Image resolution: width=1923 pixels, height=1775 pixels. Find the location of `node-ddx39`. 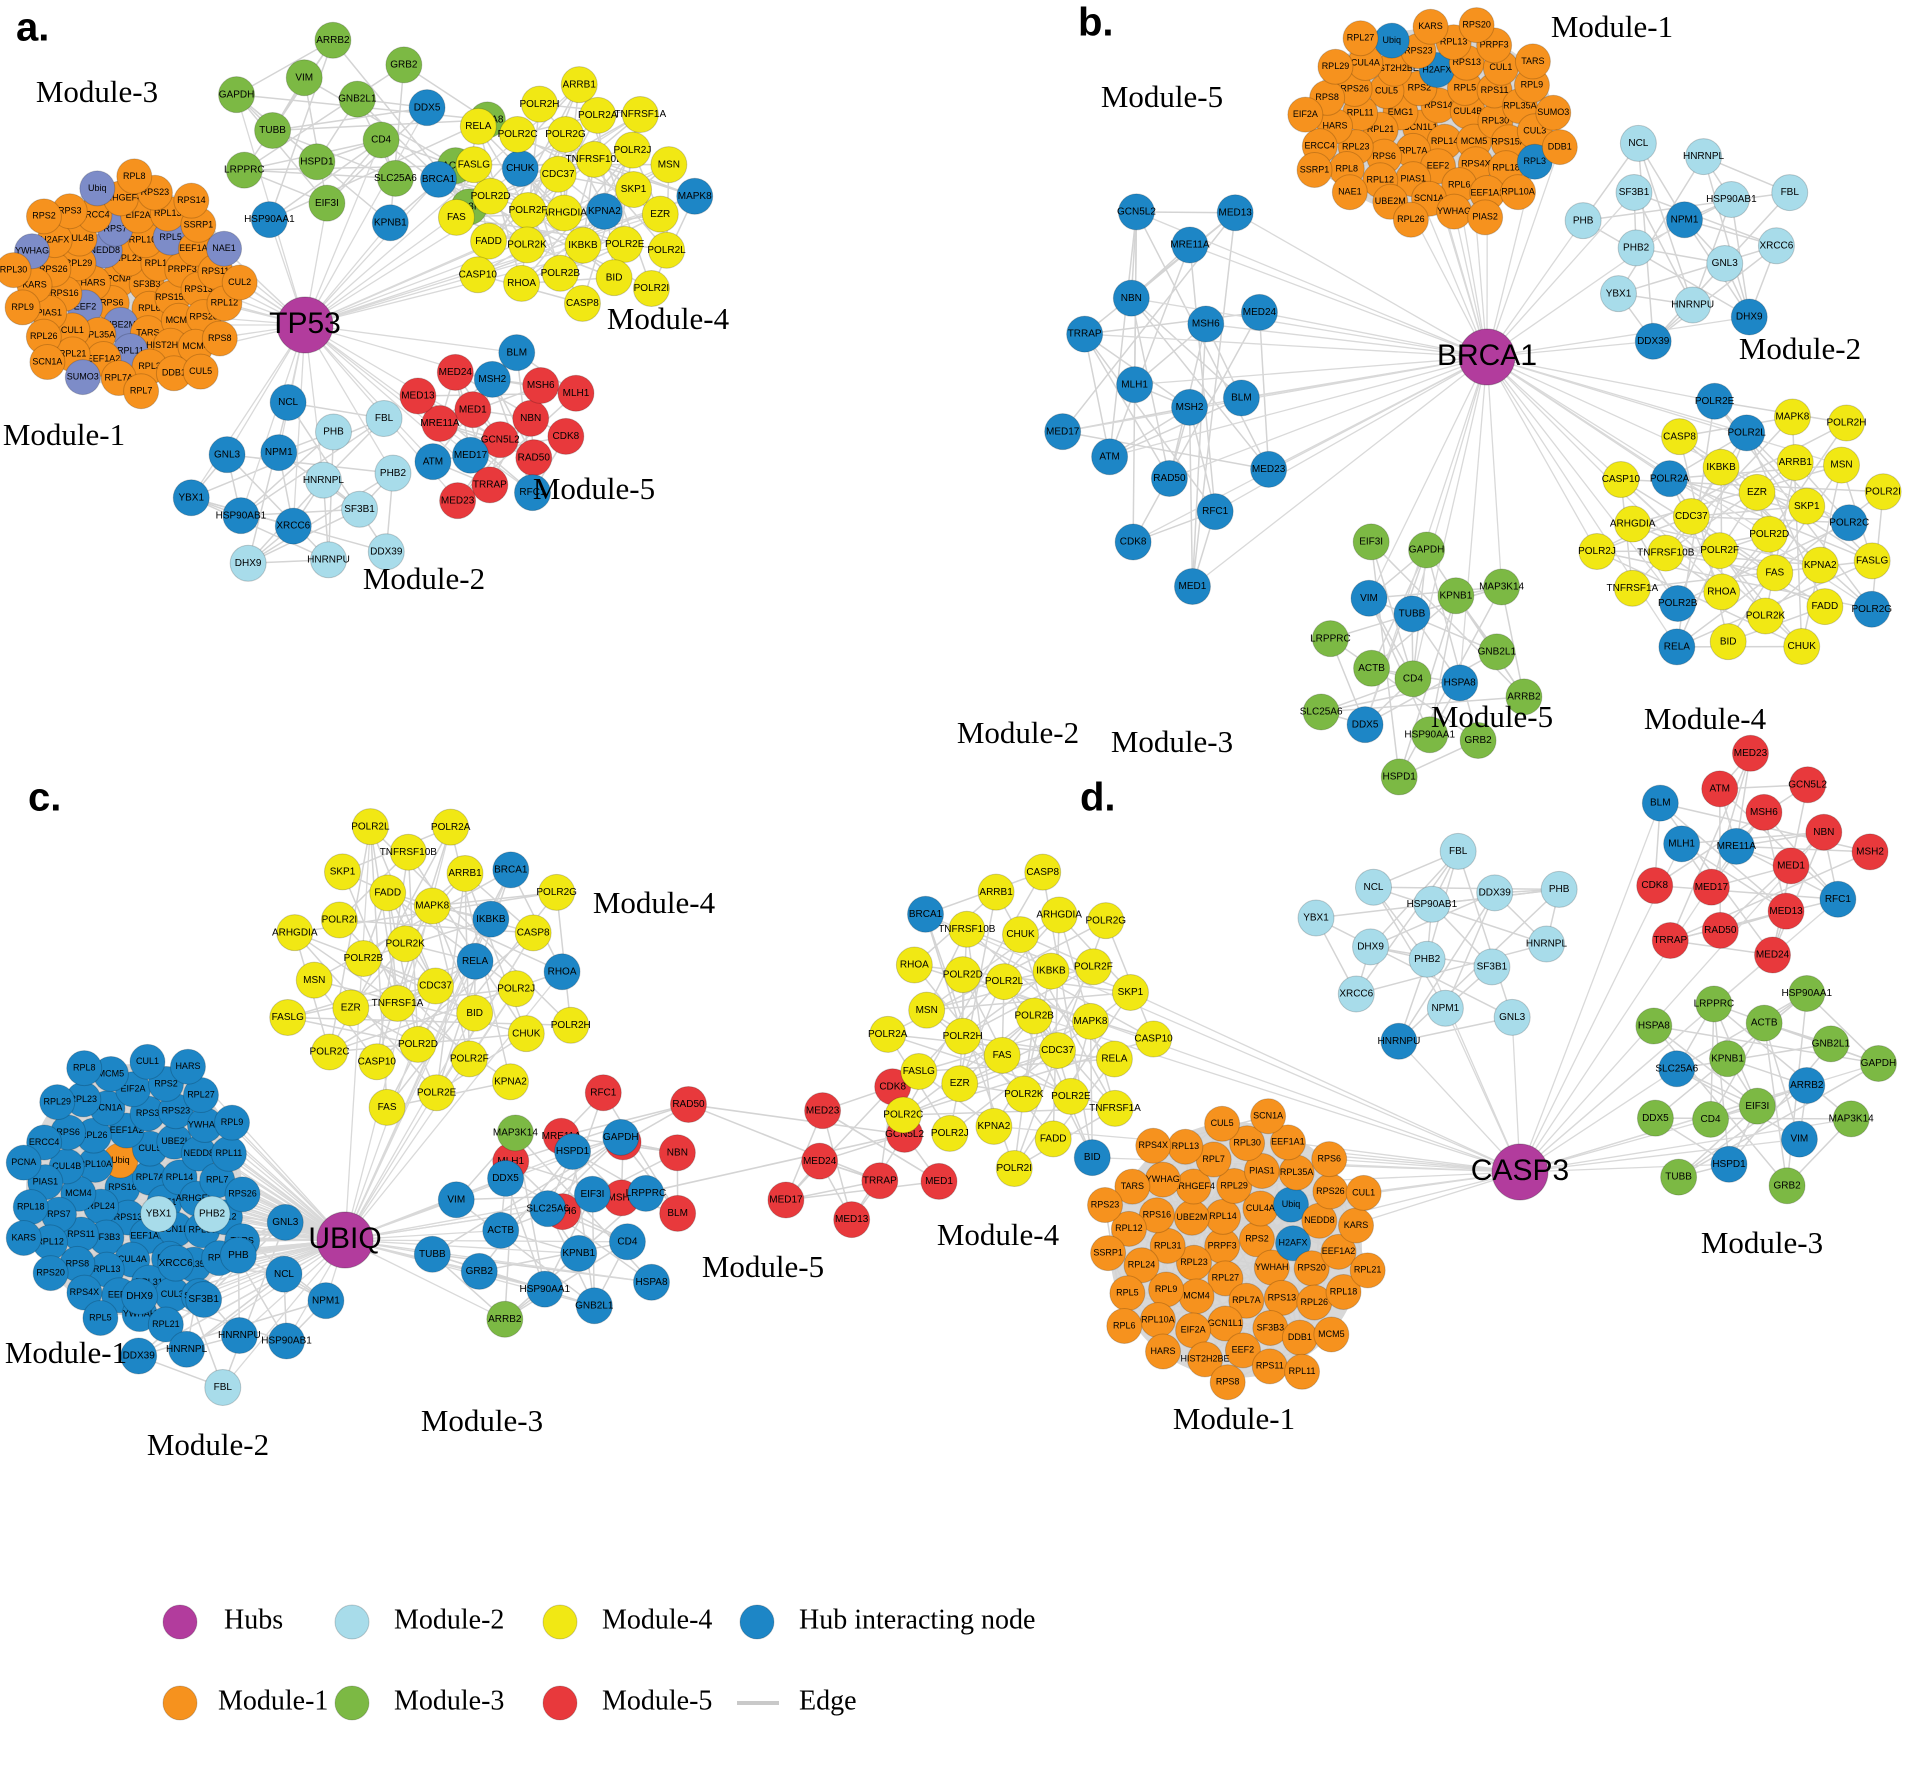

node-ddx39 is located at coordinates (1653, 341).